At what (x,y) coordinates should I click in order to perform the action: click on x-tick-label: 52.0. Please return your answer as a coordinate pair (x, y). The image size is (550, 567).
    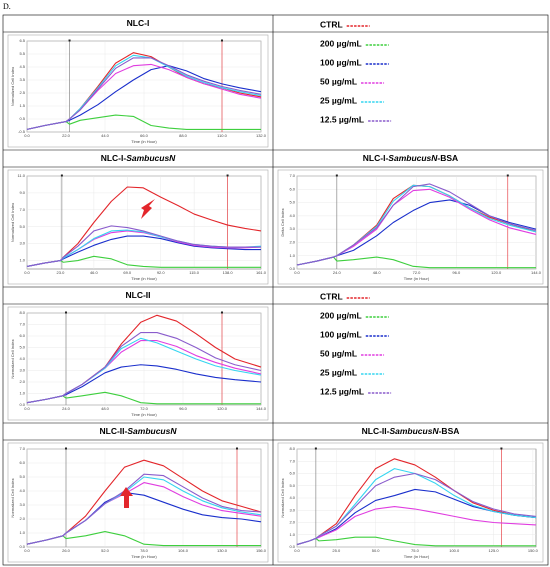
    Looking at the image, I should click on (105, 550).